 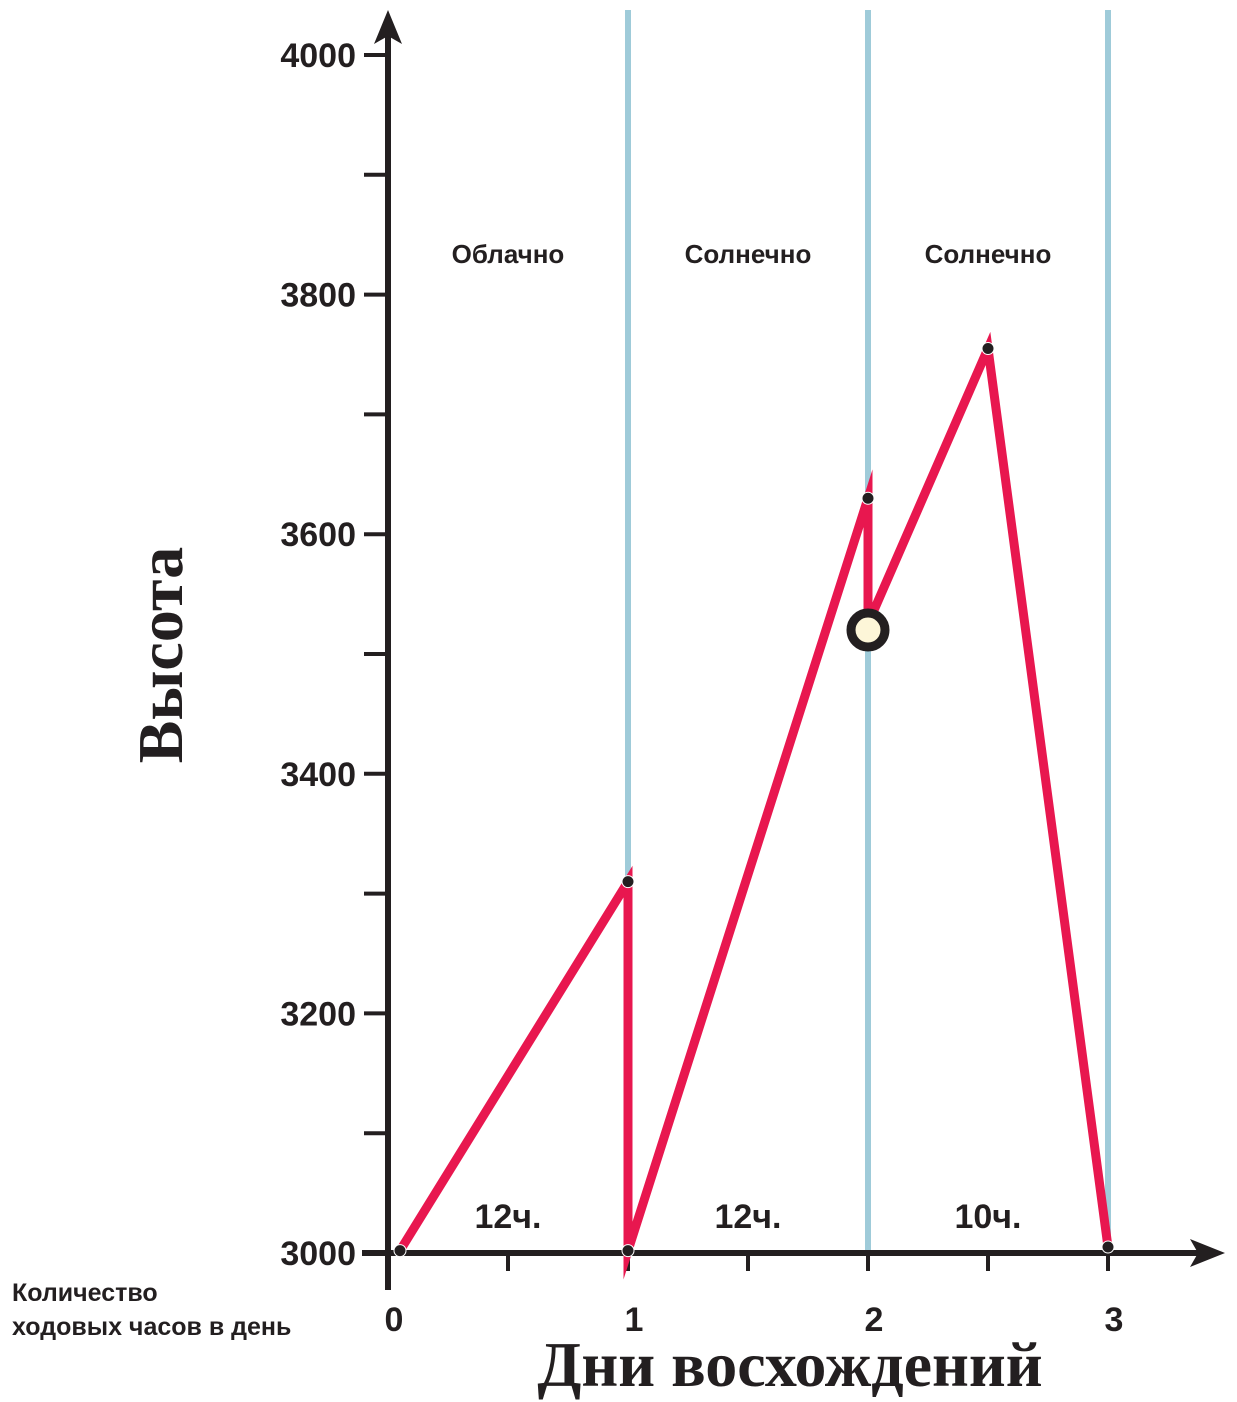 I want to click on hours-per-day-note: Количество ходовых часов в день, so click(x=152, y=1310).